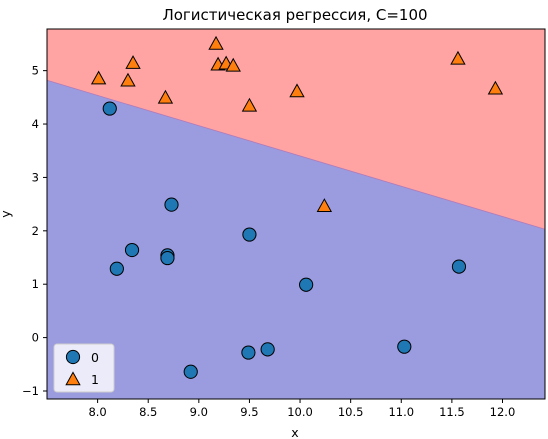  I want to click on y-tick-label: 3, so click(35, 177).